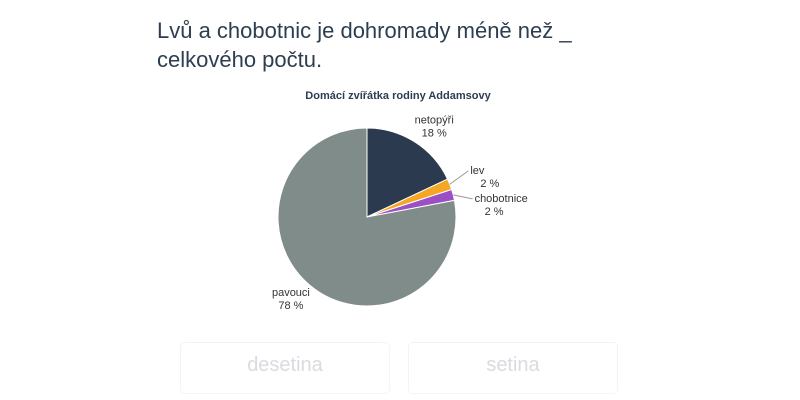 This screenshot has height=400, width=800. Describe the element at coordinates (477, 171) in the screenshot. I see `slice-label: lev` at that location.